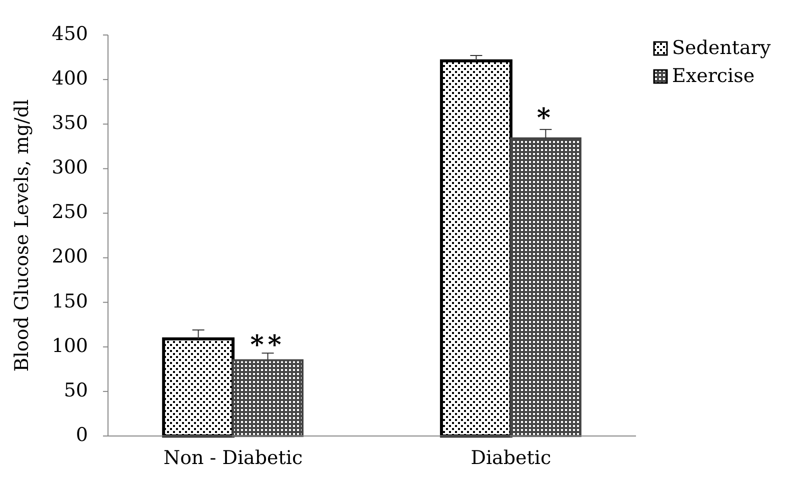 This screenshot has width=794, height=486. What do you see at coordinates (82, 435) in the screenshot?
I see `y-tick-label: 0` at bounding box center [82, 435].